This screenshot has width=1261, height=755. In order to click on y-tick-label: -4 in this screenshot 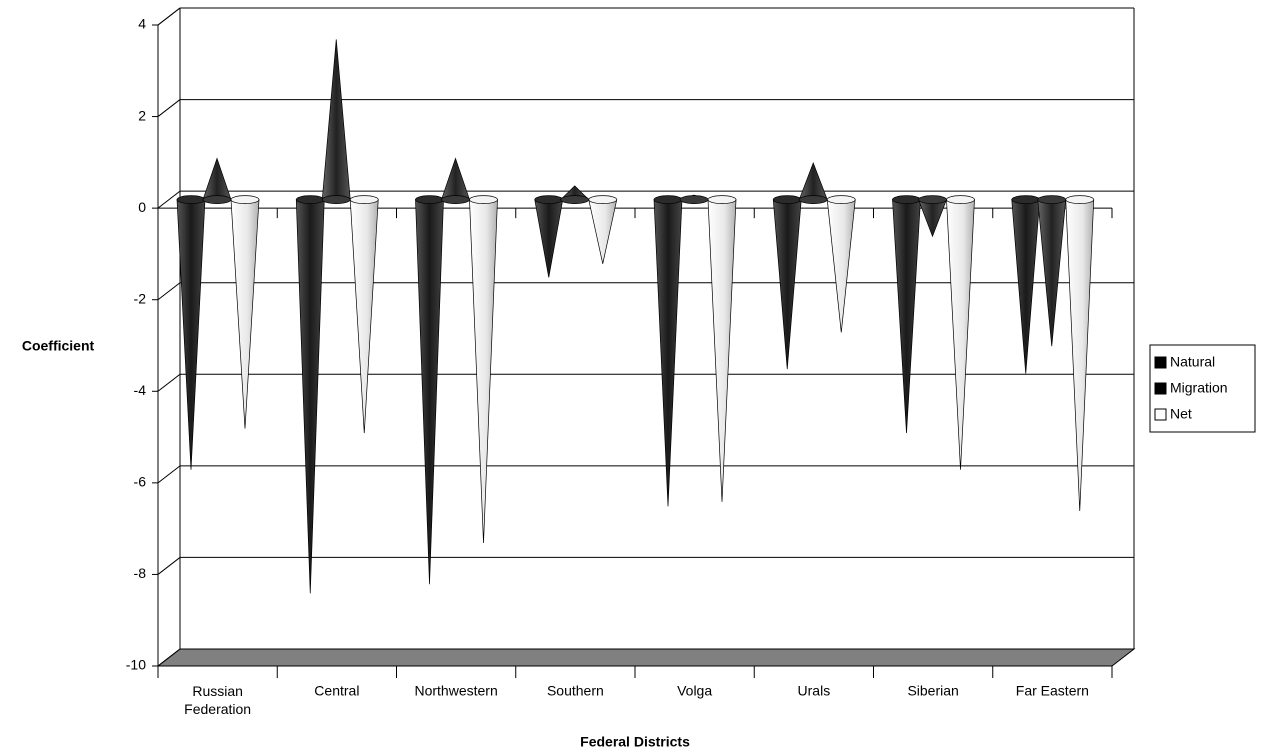, I will do `click(140, 390)`.